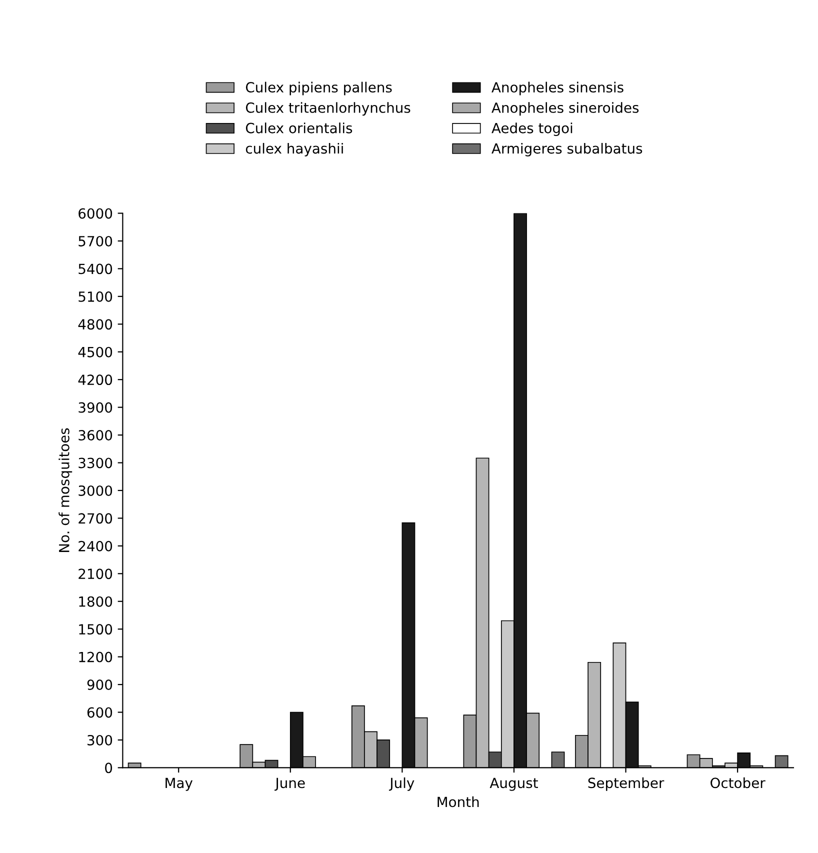  Describe the element at coordinates (95, 407) in the screenshot. I see `y-tick-label: 3900` at that location.